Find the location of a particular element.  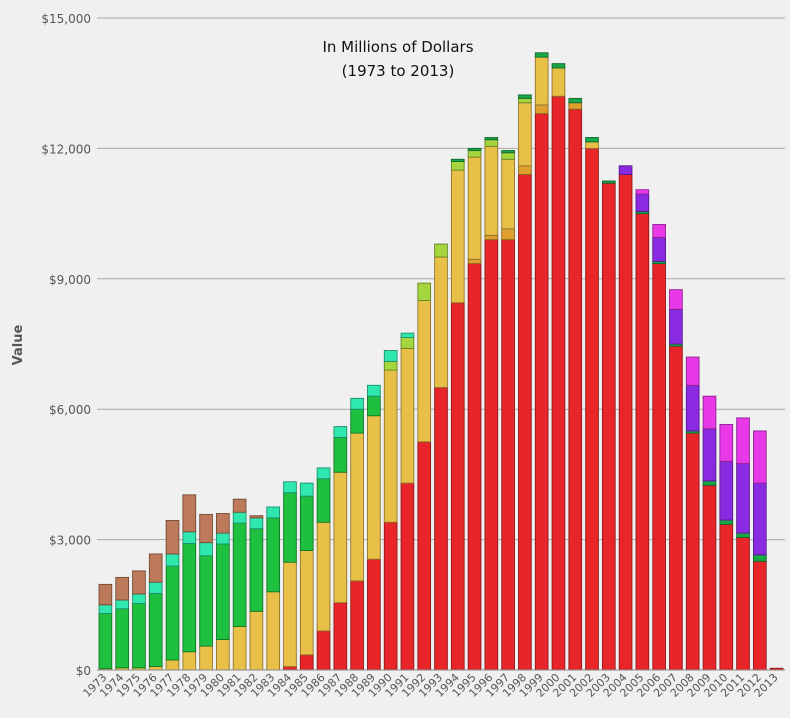

y-tick-label: $9,000 is located at coordinates (70, 280).